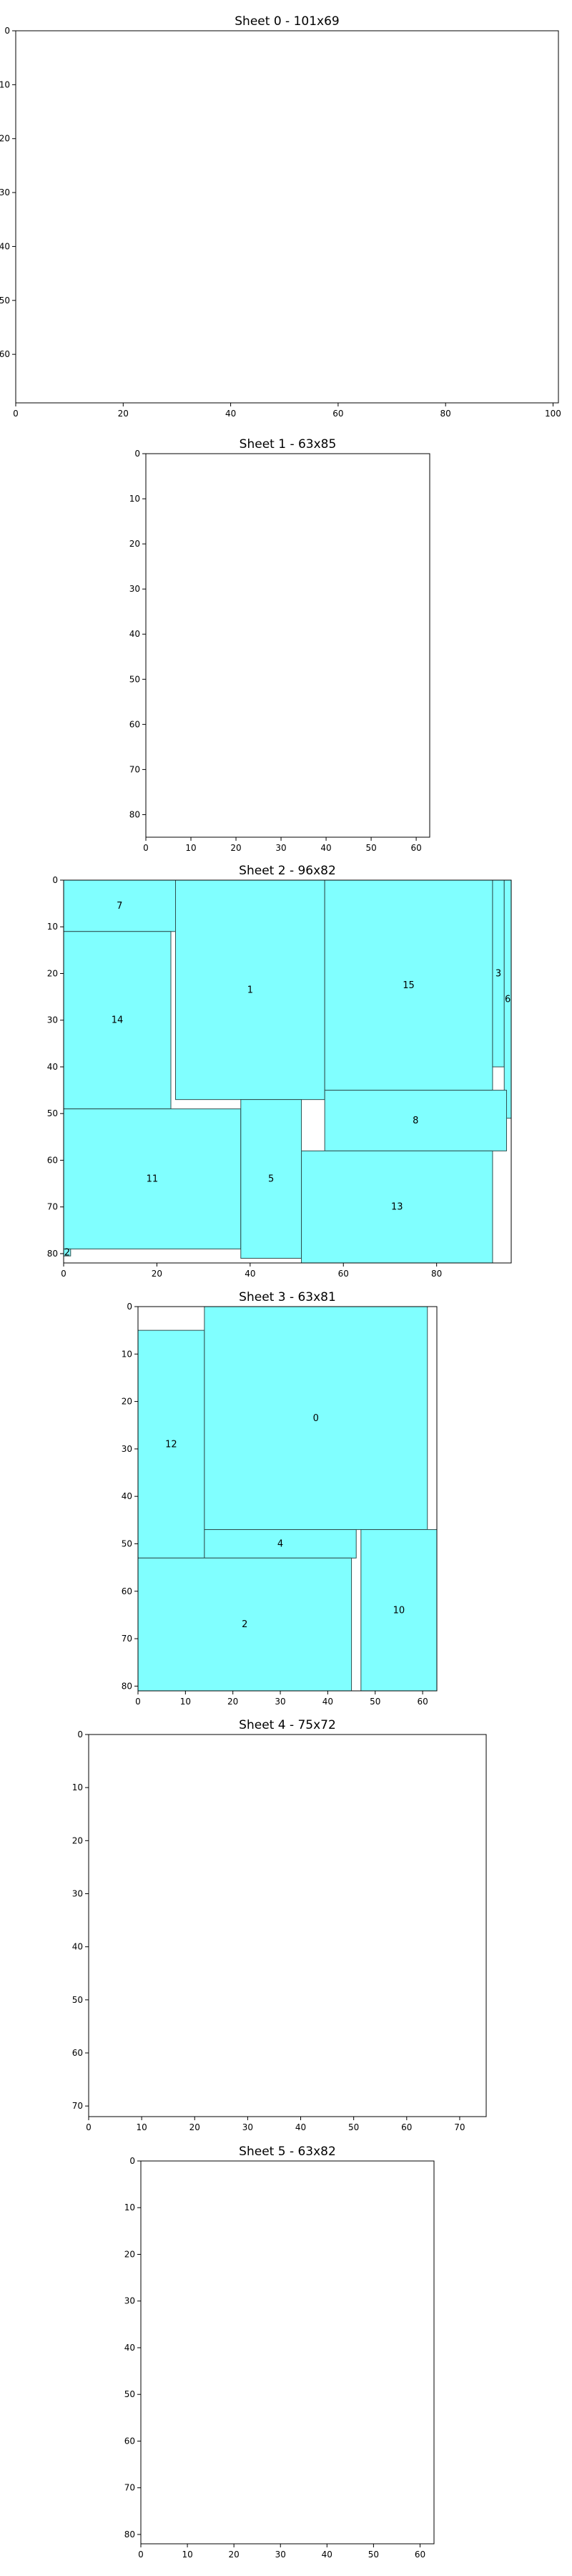 Image resolution: width=572 pixels, height=2576 pixels. What do you see at coordinates (55, 880) in the screenshot?
I see `sheet-2-ytick-label: 0` at bounding box center [55, 880].